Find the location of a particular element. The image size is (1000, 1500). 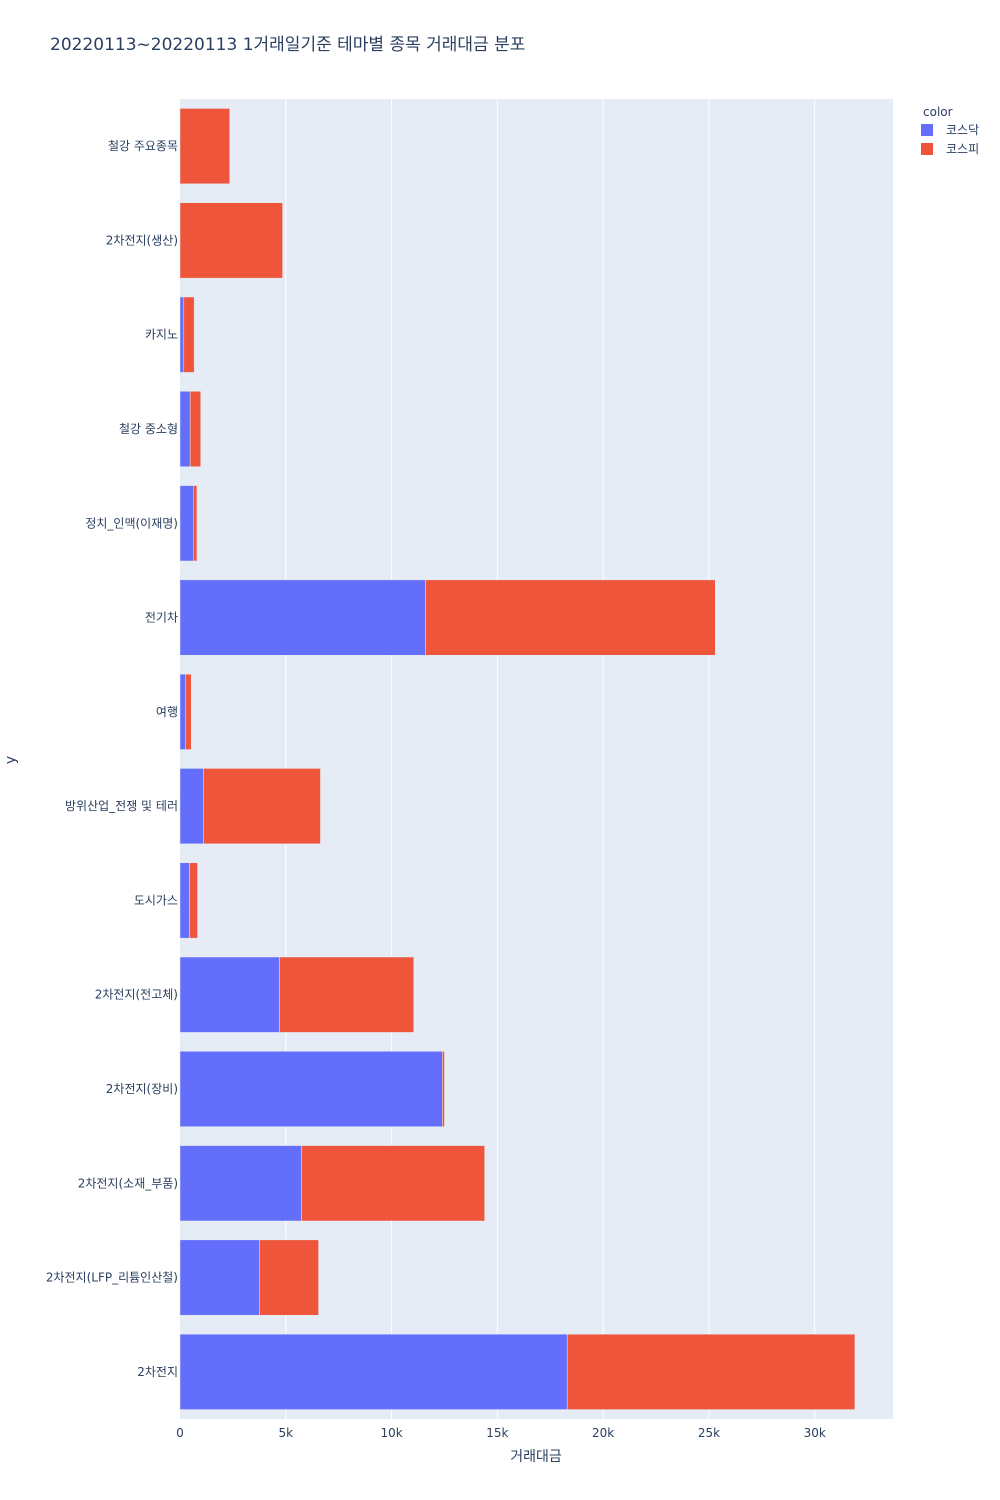

y-tick-label: 2차전지(장비) is located at coordinates (142, 1089).